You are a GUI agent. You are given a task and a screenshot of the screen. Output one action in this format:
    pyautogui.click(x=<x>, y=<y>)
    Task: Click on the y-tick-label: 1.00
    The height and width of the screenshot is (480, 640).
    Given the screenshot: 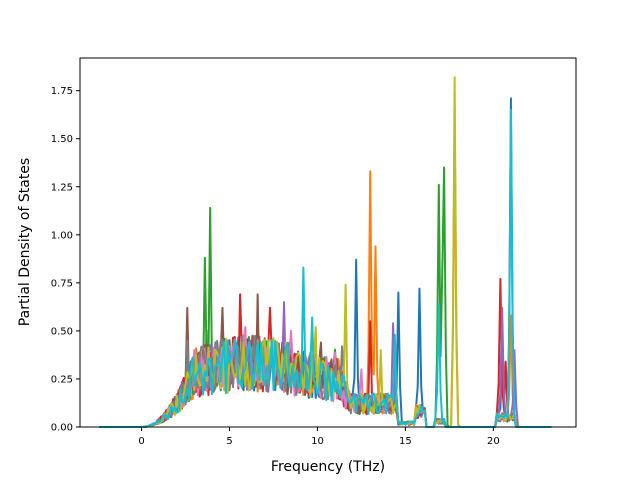 What is the action you would take?
    pyautogui.click(x=62, y=235)
    